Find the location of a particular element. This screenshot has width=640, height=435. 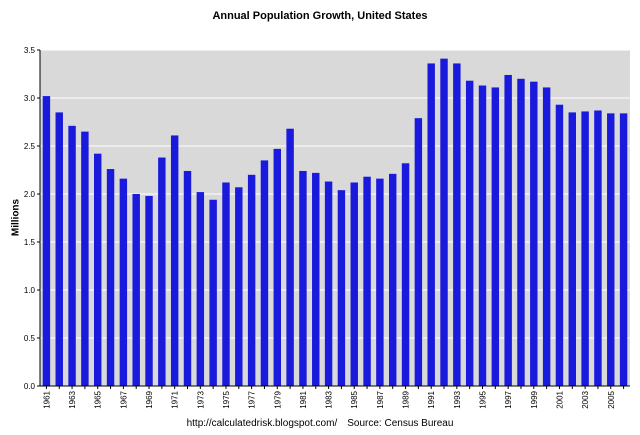

x-tick-label: 1979 is located at coordinates (277, 399).